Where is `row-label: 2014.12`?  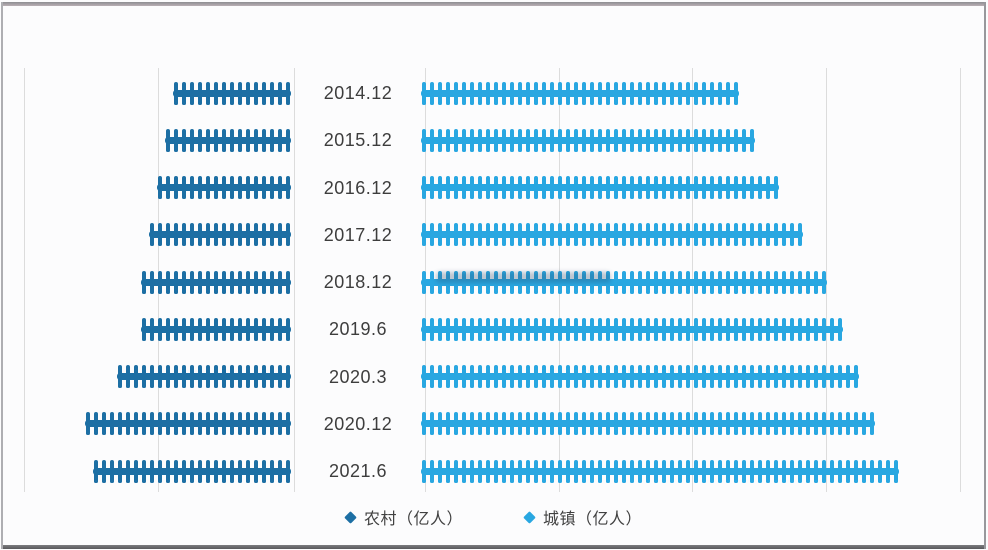 row-label: 2014.12 is located at coordinates (358, 93).